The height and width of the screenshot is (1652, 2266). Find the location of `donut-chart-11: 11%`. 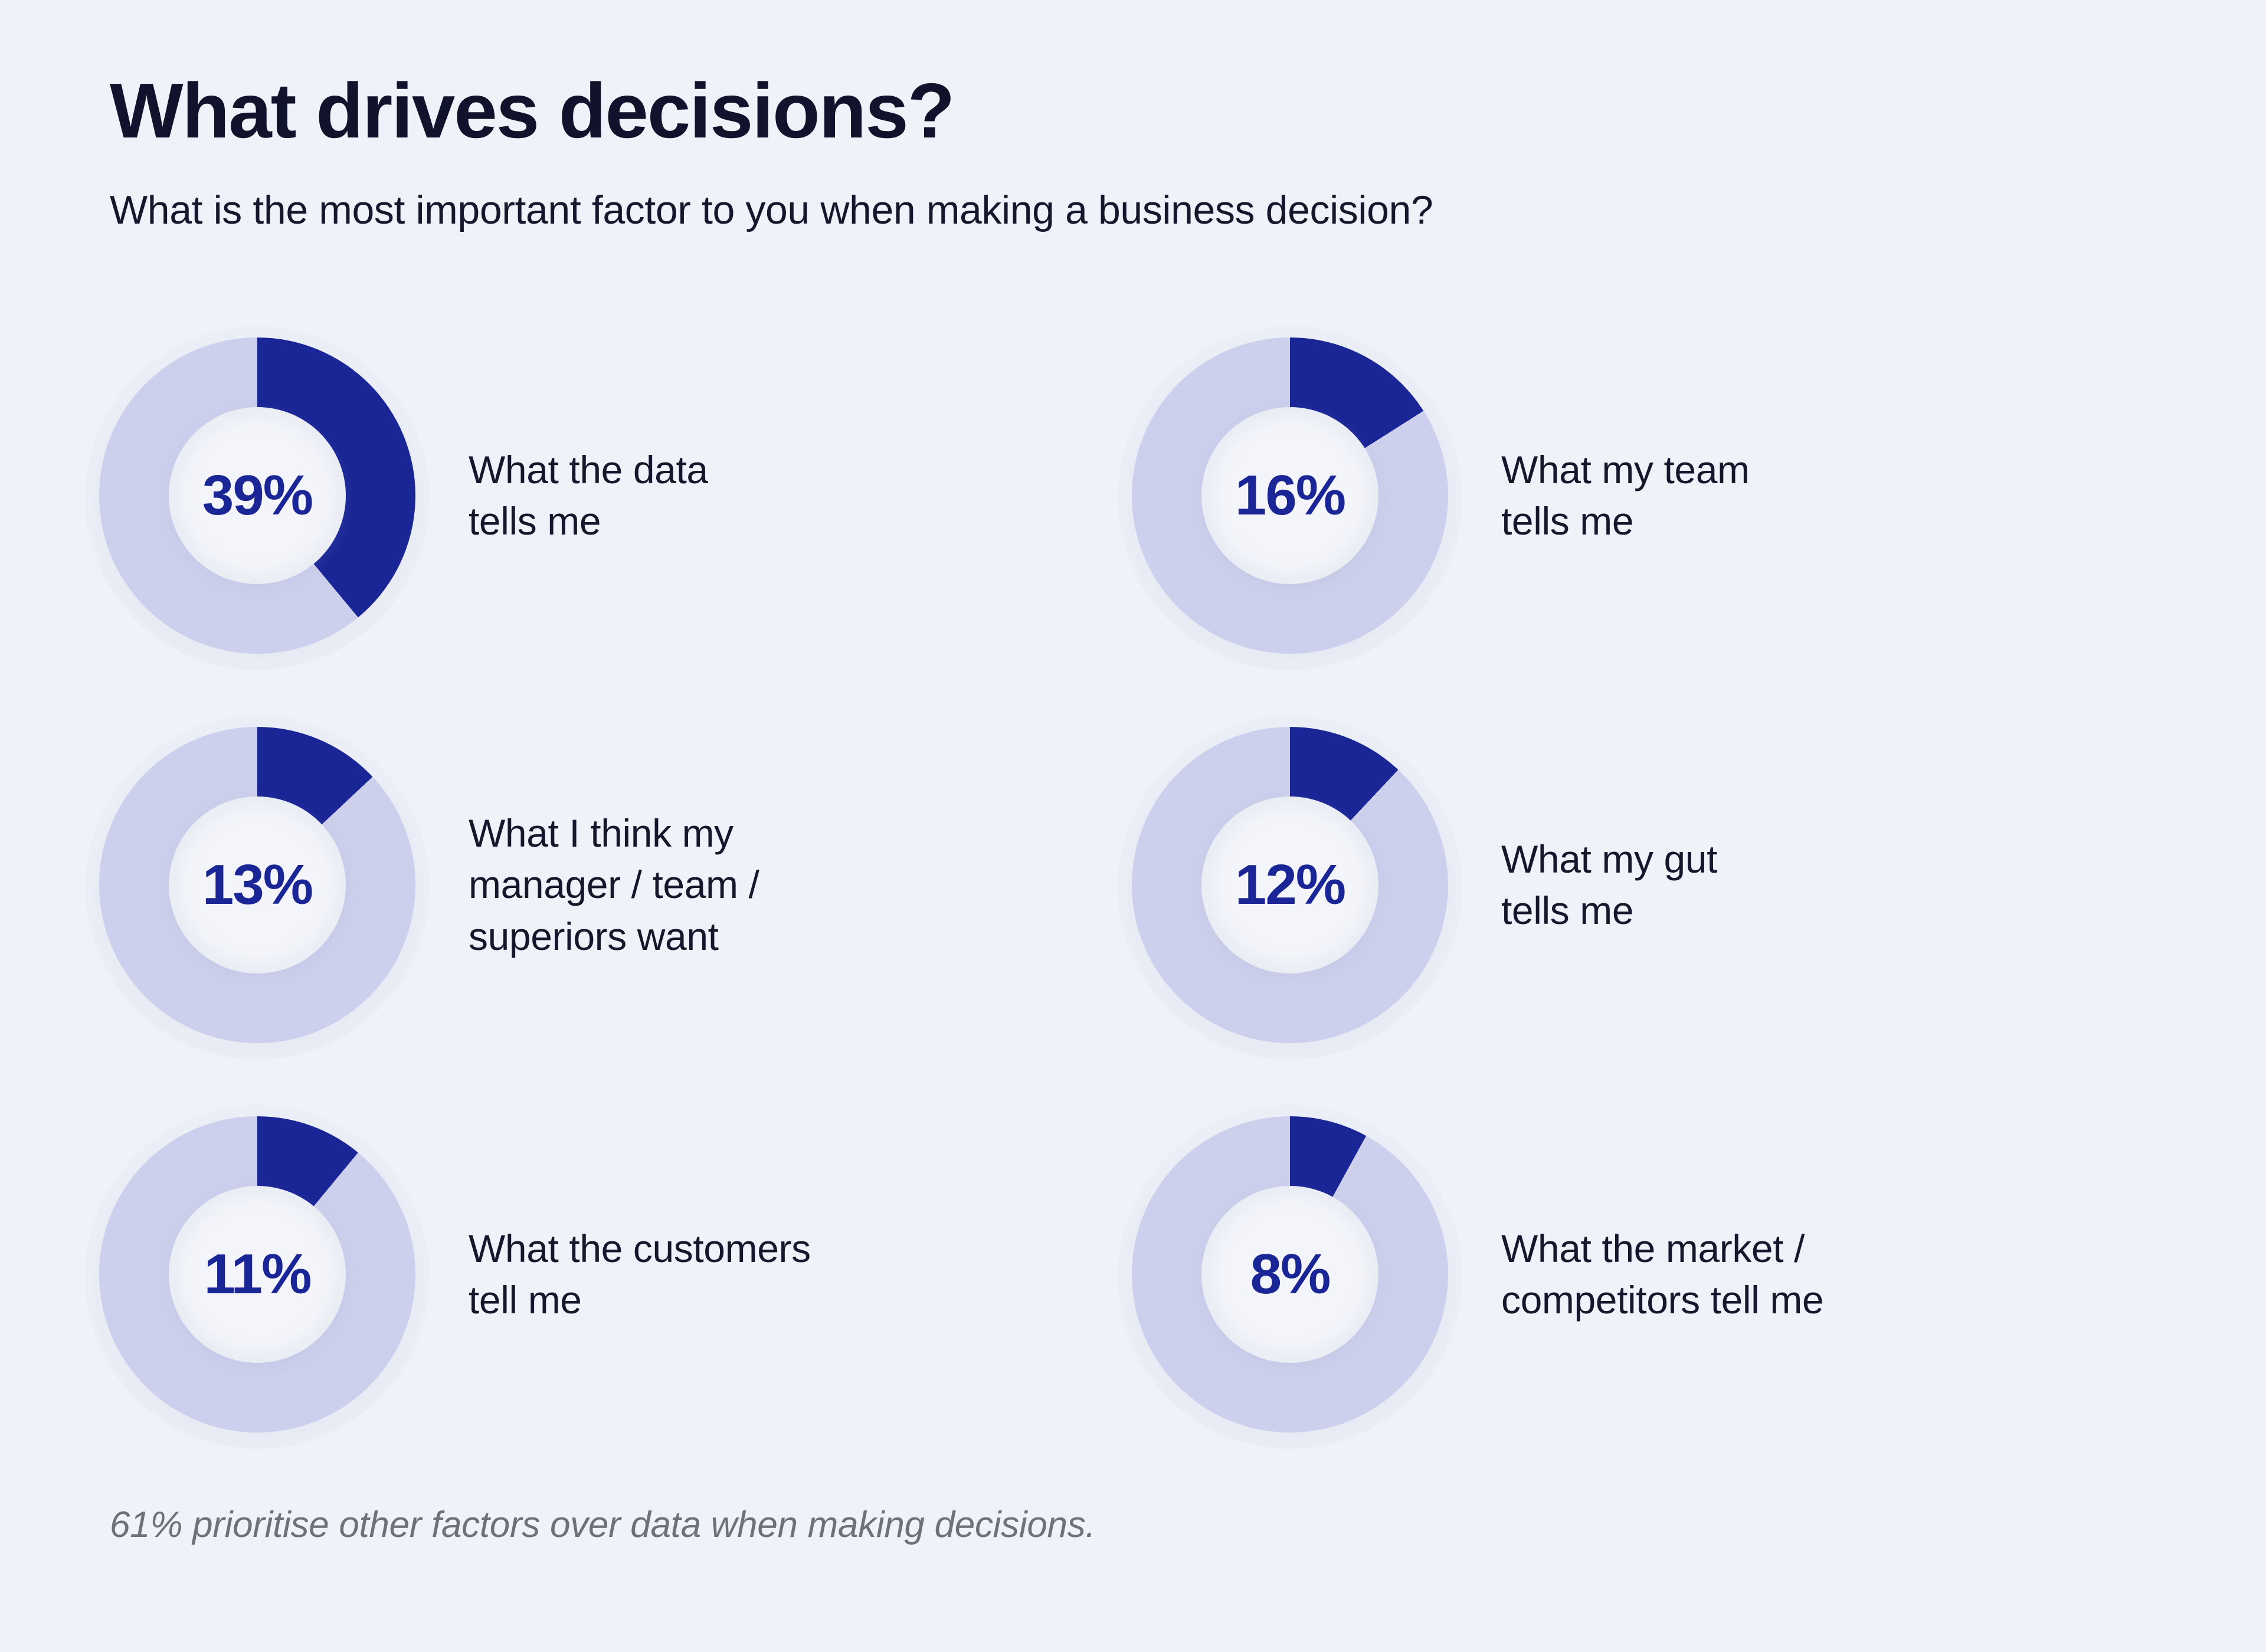

donut-chart-11: 11% is located at coordinates (257, 1276).